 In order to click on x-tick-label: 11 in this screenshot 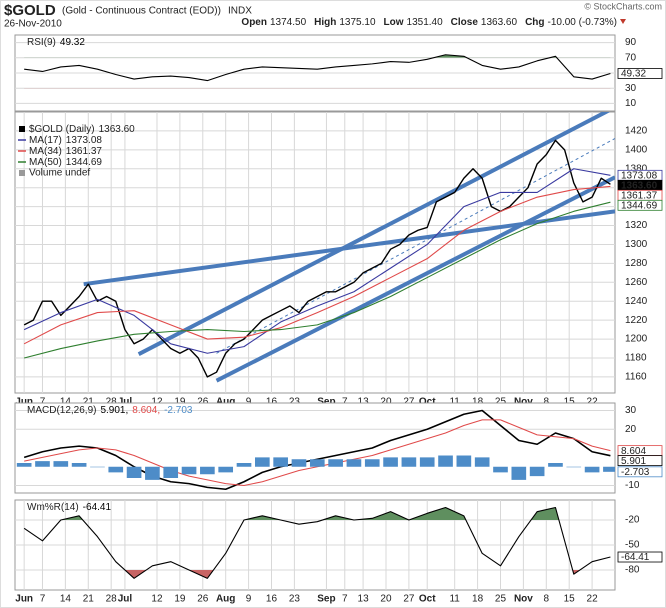, I will do `click(454, 599)`.